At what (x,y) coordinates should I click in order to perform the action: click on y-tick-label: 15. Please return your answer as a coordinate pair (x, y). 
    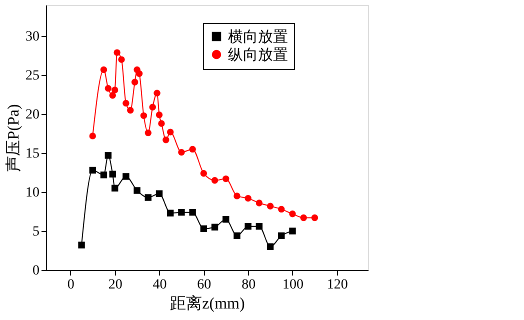
    Looking at the image, I should click on (33, 154).